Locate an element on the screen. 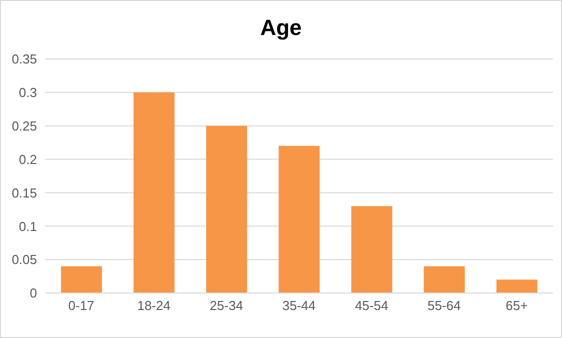 The image size is (562, 338). y-tick-label: 0.15 is located at coordinates (24, 192).